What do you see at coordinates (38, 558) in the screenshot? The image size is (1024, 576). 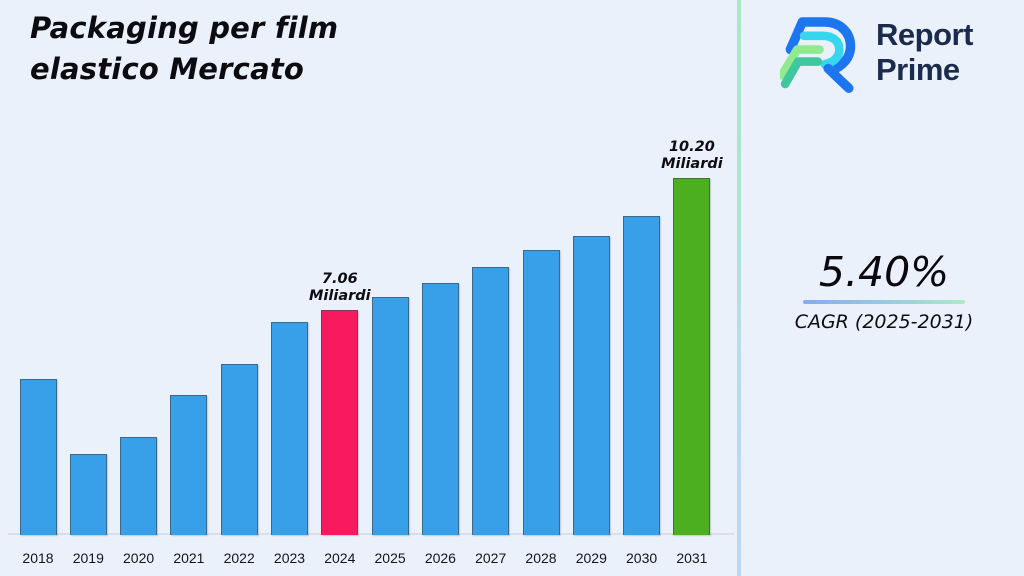 I see `x-tick-2018: 2018` at bounding box center [38, 558].